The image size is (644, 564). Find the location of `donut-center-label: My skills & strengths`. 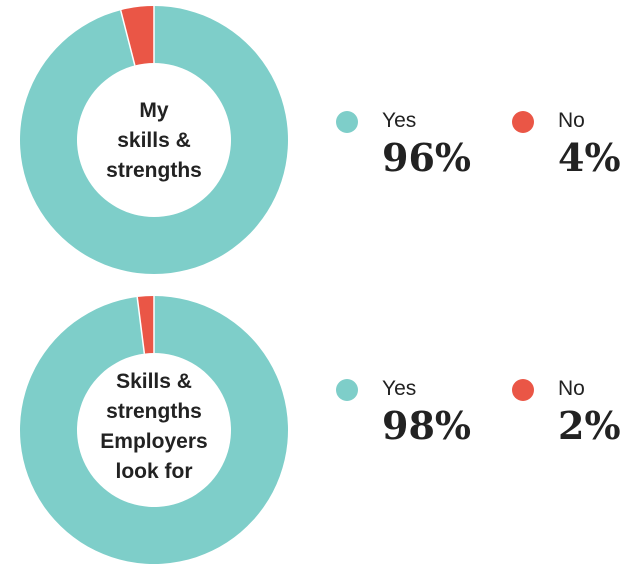

donut-center-label: My skills & strengths is located at coordinates (154, 141).